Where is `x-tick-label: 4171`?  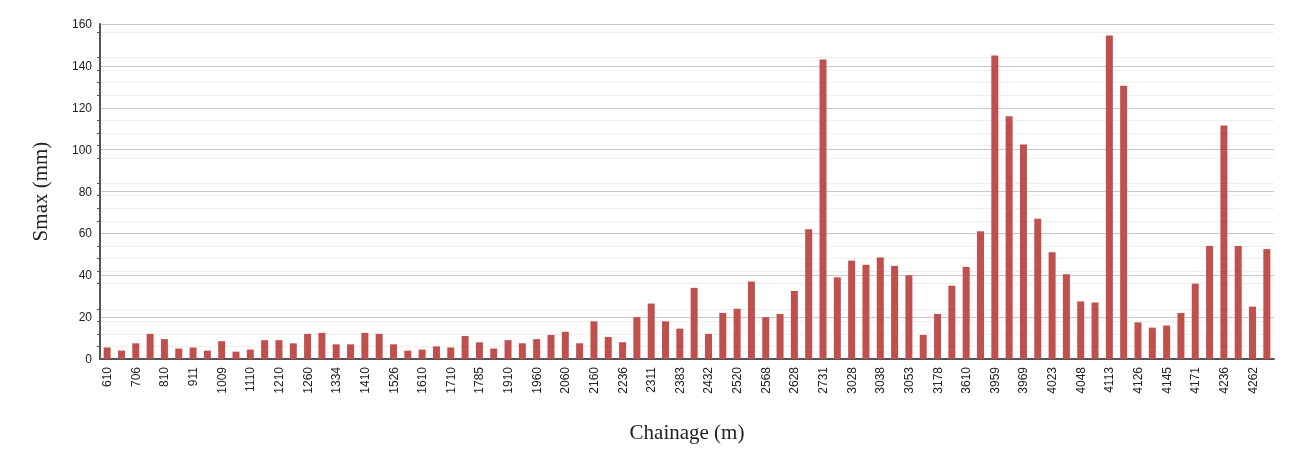 x-tick-label: 4171 is located at coordinates (1195, 380).